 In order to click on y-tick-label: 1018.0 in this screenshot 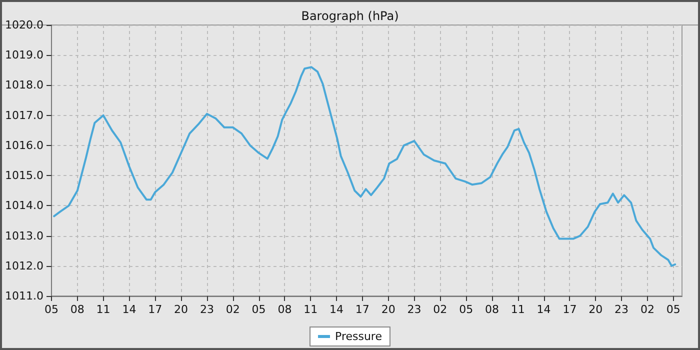, I will do `click(24, 85)`.